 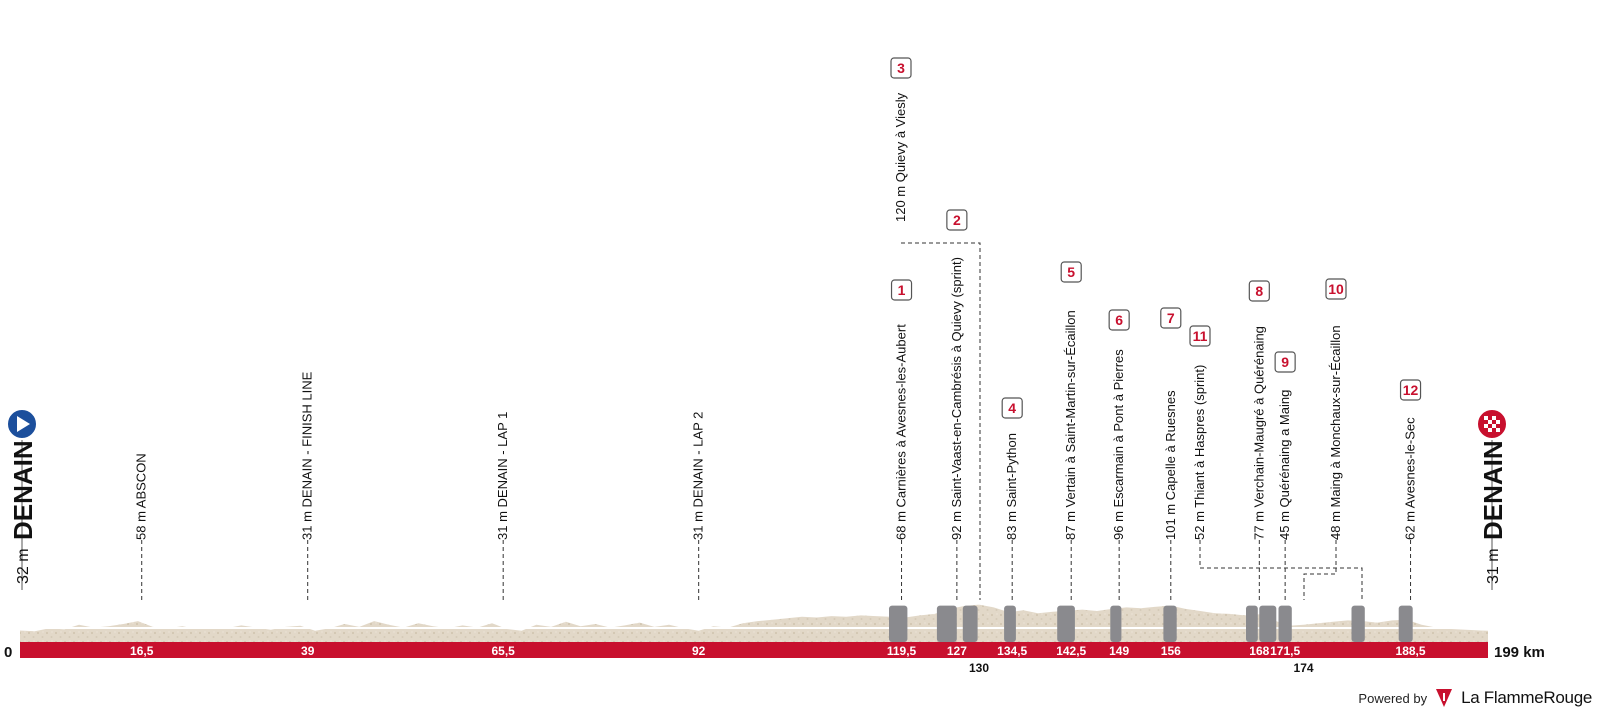 I want to click on km-marker-label: 174, so click(x=1304, y=668).